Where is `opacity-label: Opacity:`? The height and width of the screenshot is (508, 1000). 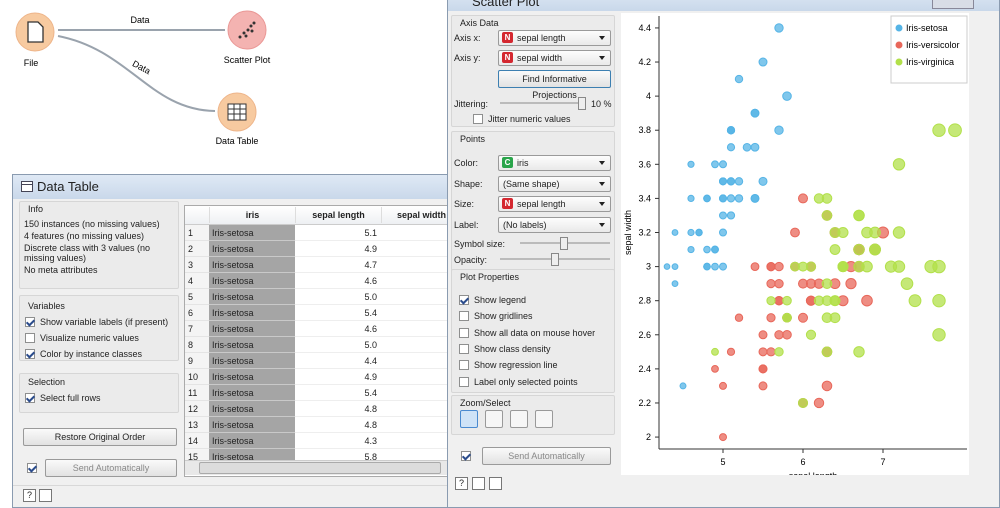
opacity-label: Opacity: is located at coordinates (471, 260).